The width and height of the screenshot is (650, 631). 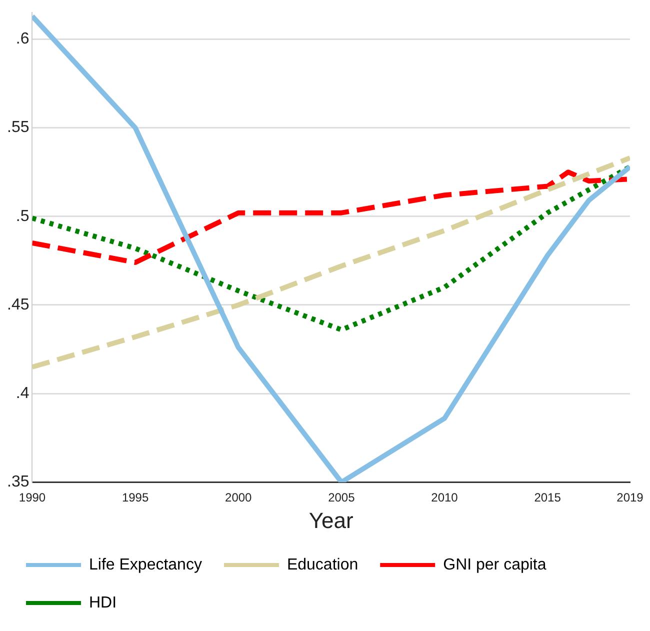 What do you see at coordinates (18, 127) in the screenshot?
I see `y-tick-label: .55` at bounding box center [18, 127].